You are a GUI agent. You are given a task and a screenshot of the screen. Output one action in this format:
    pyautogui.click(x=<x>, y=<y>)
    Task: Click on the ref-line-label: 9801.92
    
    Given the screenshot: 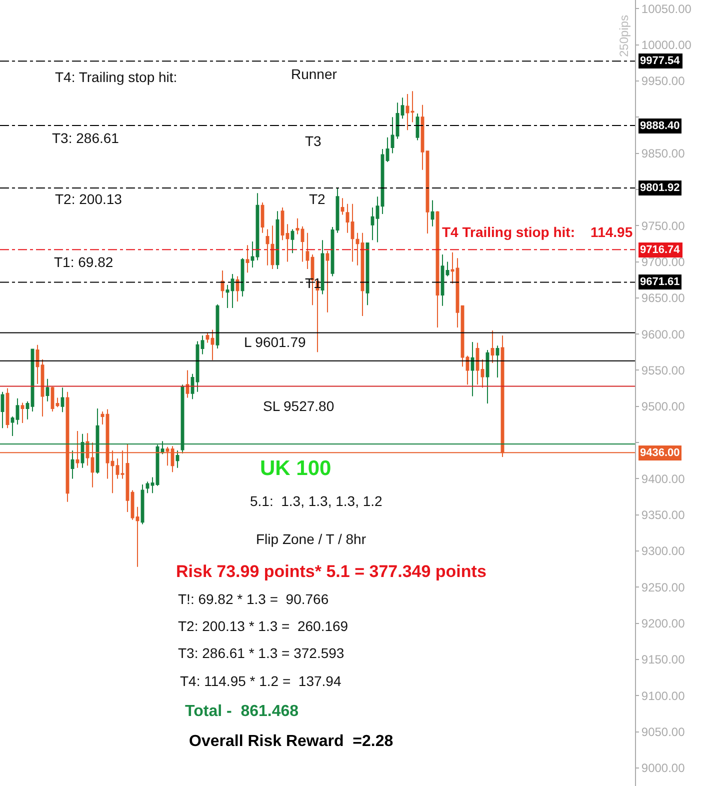 What is the action you would take?
    pyautogui.click(x=660, y=188)
    